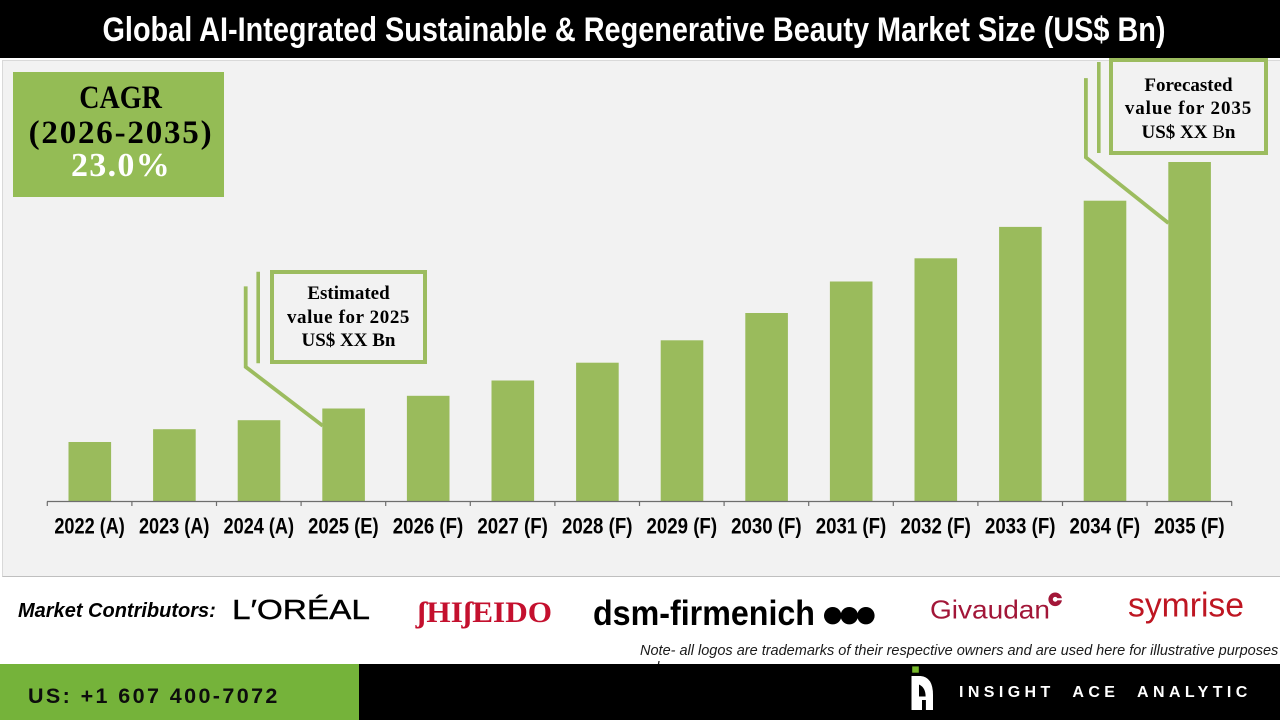 This screenshot has height=722, width=1280. Describe the element at coordinates (990, 610) in the screenshot. I see `svg-text: Givaudan` at that location.